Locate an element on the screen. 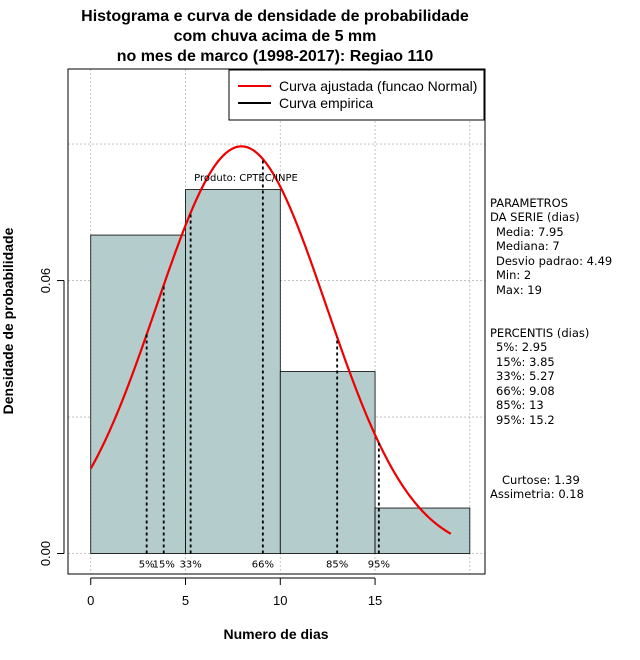  percentil-95: 95%: 15.2 is located at coordinates (525, 420).